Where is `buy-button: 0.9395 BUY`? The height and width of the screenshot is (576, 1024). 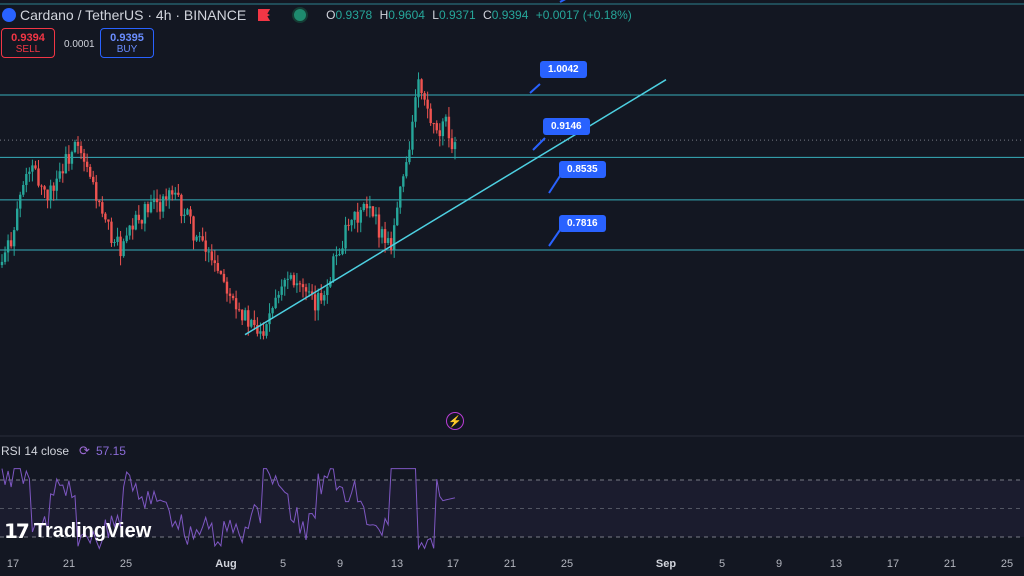
buy-button: 0.9395 BUY is located at coordinates (127, 43).